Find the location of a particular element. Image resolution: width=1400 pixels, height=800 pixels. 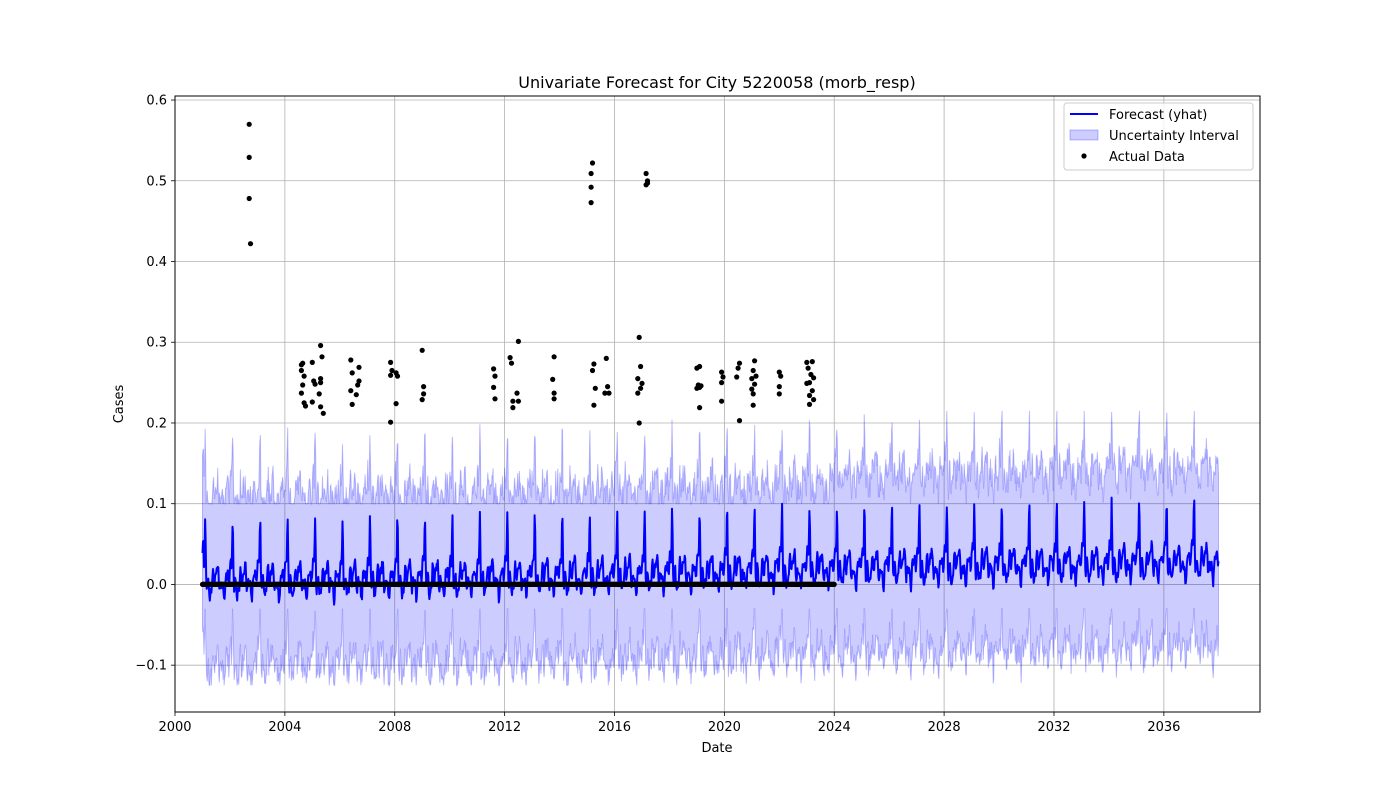

x-tick-label: 2016 is located at coordinates (614, 727).